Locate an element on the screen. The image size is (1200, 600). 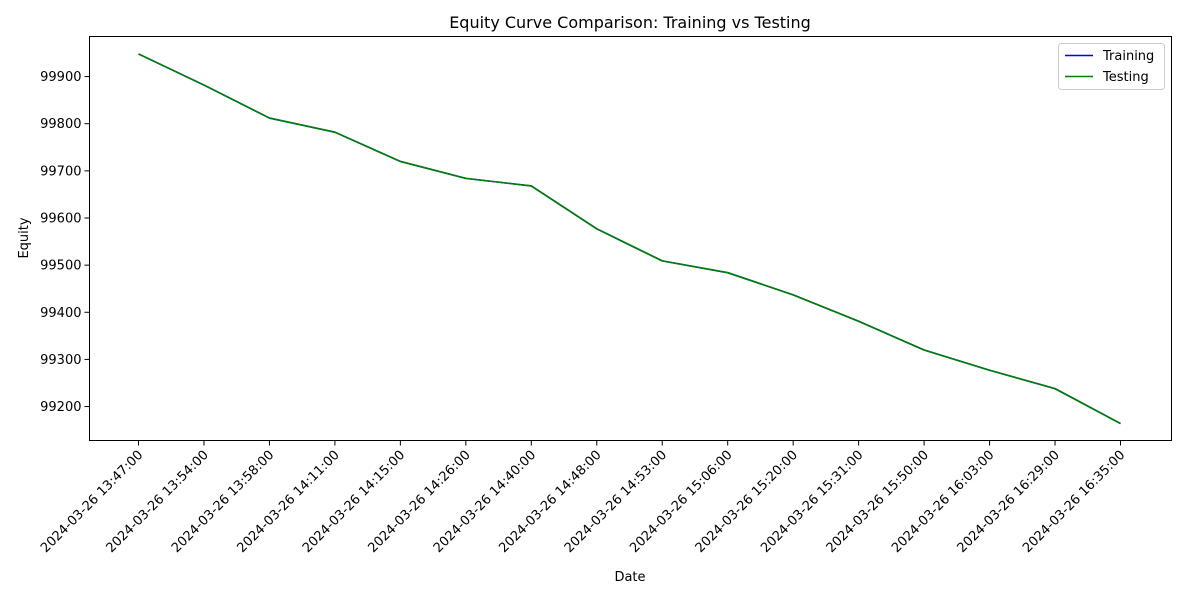
y-axis: 99200 99300 99400 99500 99600 99700 99800 99900 is located at coordinates (65, 242).